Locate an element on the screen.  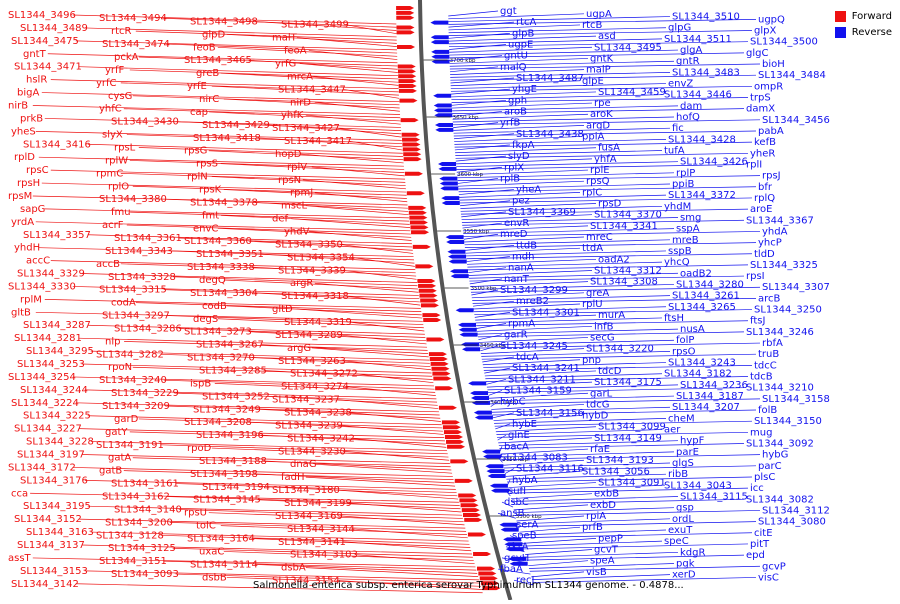
forward-gene-label: SL1344_3176 is located at coordinates (54, 480).